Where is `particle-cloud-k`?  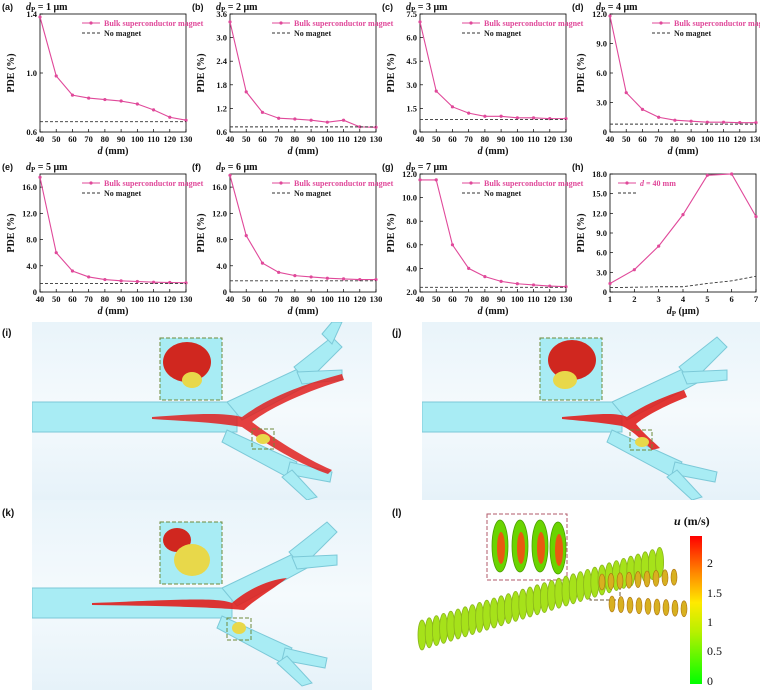 particle-cloud-k is located at coordinates (189, 594).